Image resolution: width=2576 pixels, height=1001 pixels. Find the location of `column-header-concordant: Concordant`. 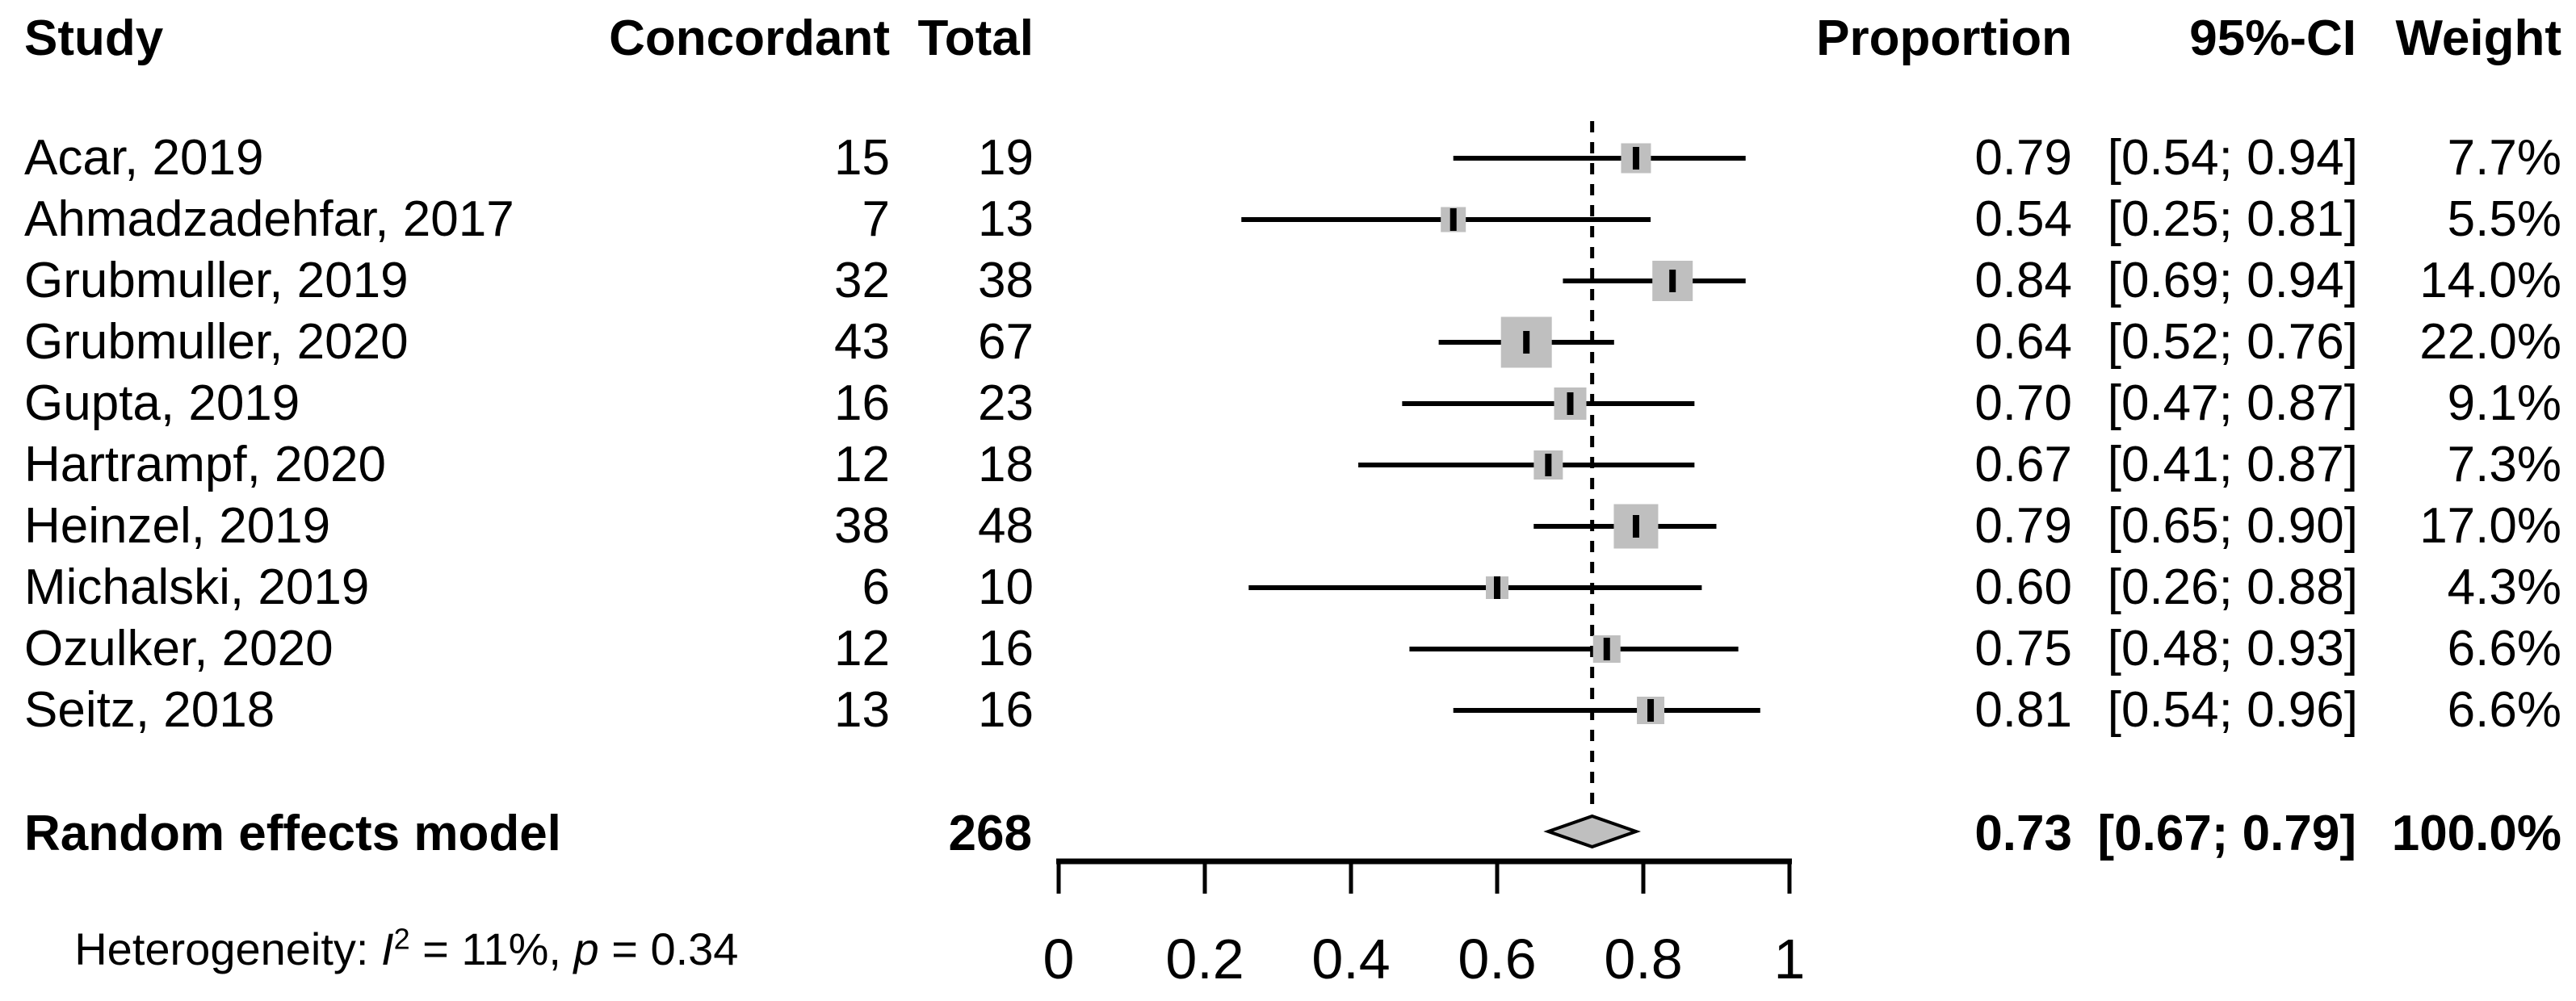

column-header-concordant: Concordant is located at coordinates (749, 38).